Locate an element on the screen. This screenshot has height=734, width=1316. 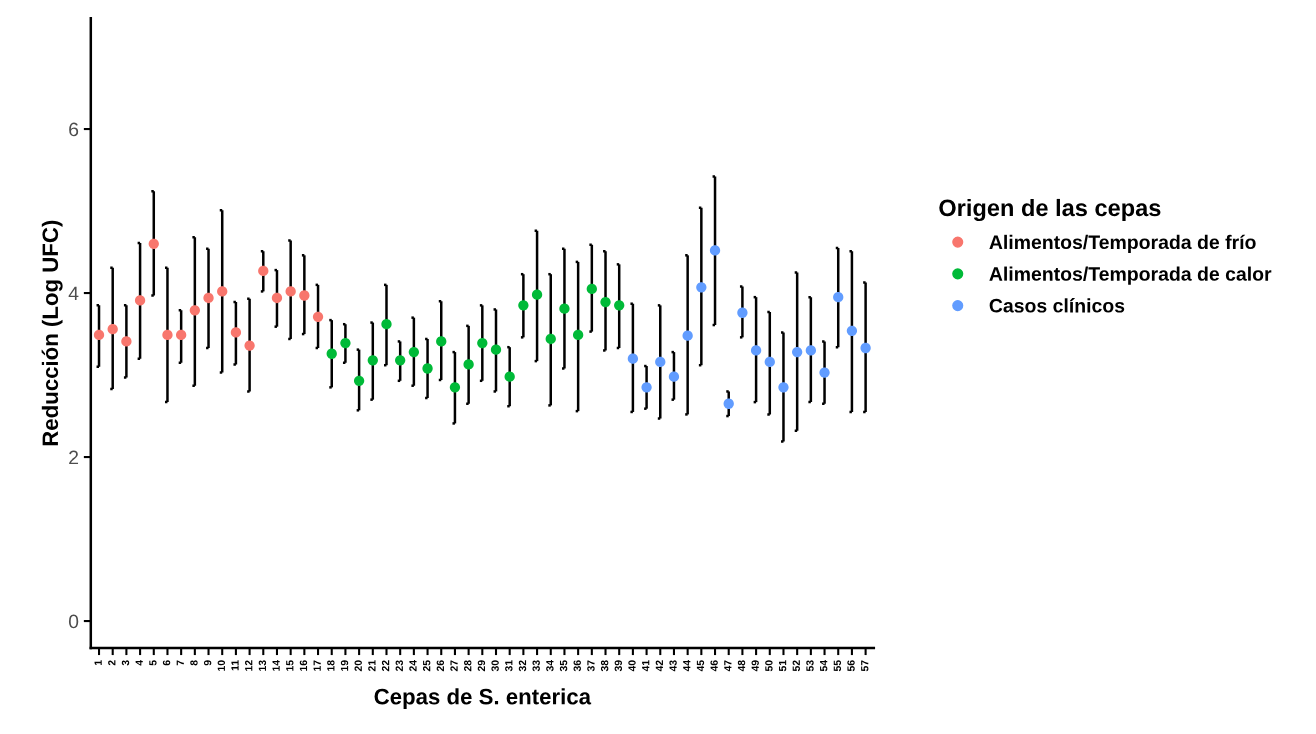
x-tick-label: 44 is located at coordinates (687, 665).